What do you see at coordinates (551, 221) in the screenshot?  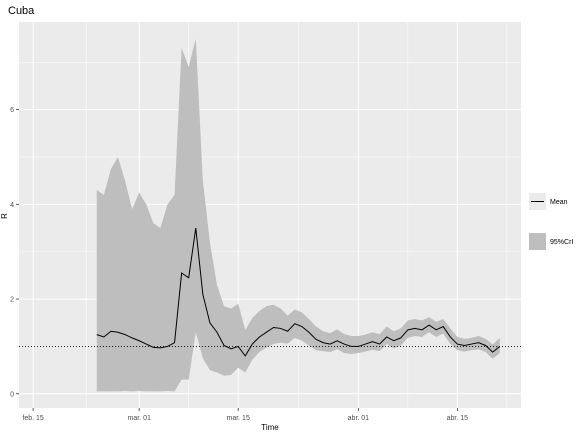 I see `legend: Mean 95%CrI` at bounding box center [551, 221].